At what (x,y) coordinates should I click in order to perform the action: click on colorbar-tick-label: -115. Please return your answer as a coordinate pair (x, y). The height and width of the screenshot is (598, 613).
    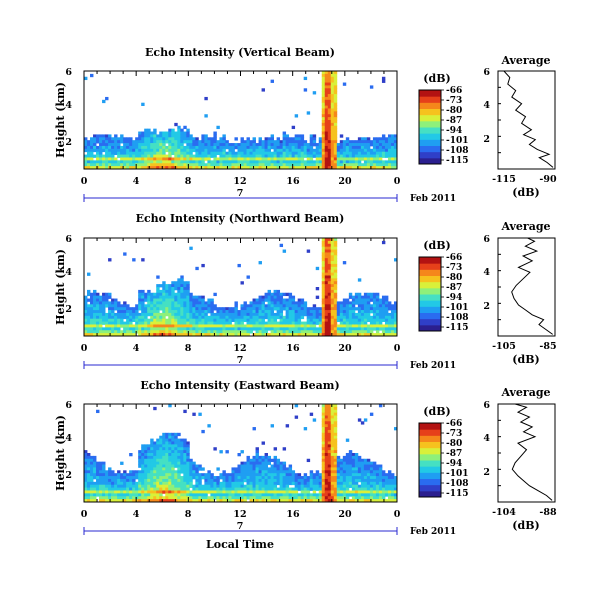
    Looking at the image, I should click on (457, 328).